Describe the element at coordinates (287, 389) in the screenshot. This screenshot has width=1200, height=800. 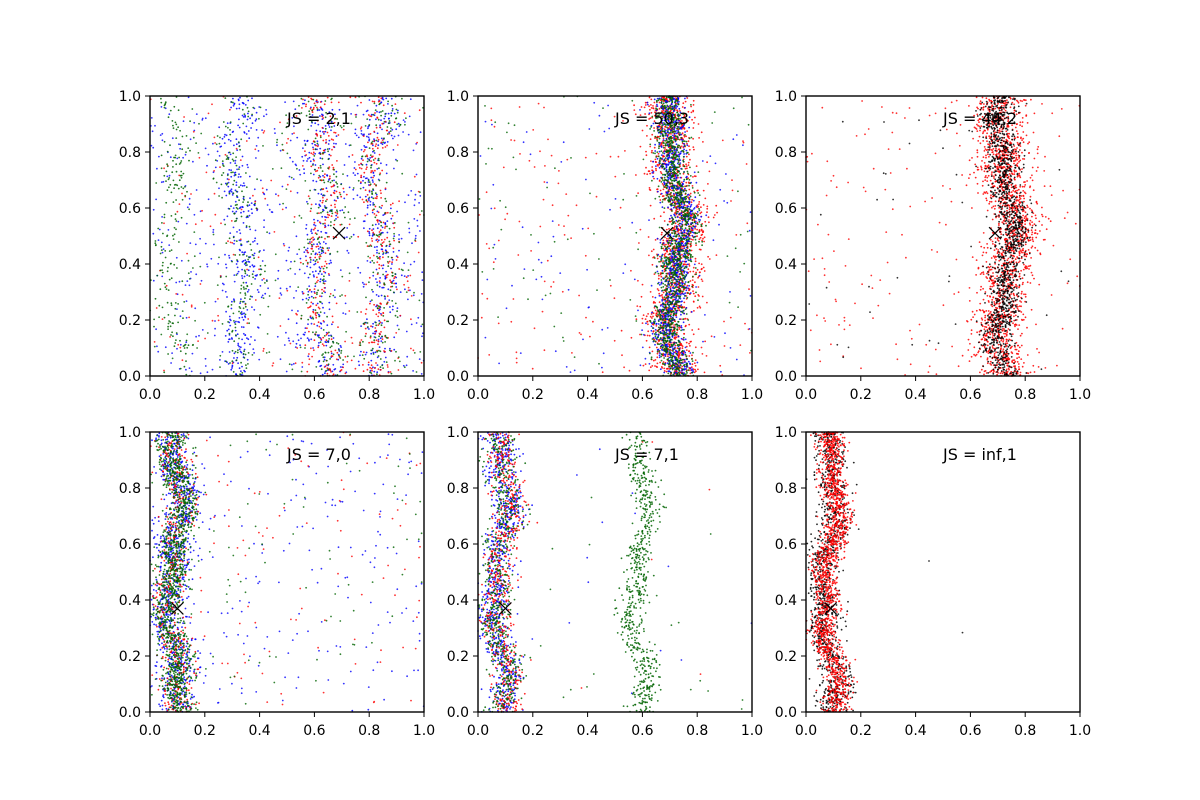
I see `x-axis: 0.0 0.2 0.4 0.6 0.8 1.0` at that location.